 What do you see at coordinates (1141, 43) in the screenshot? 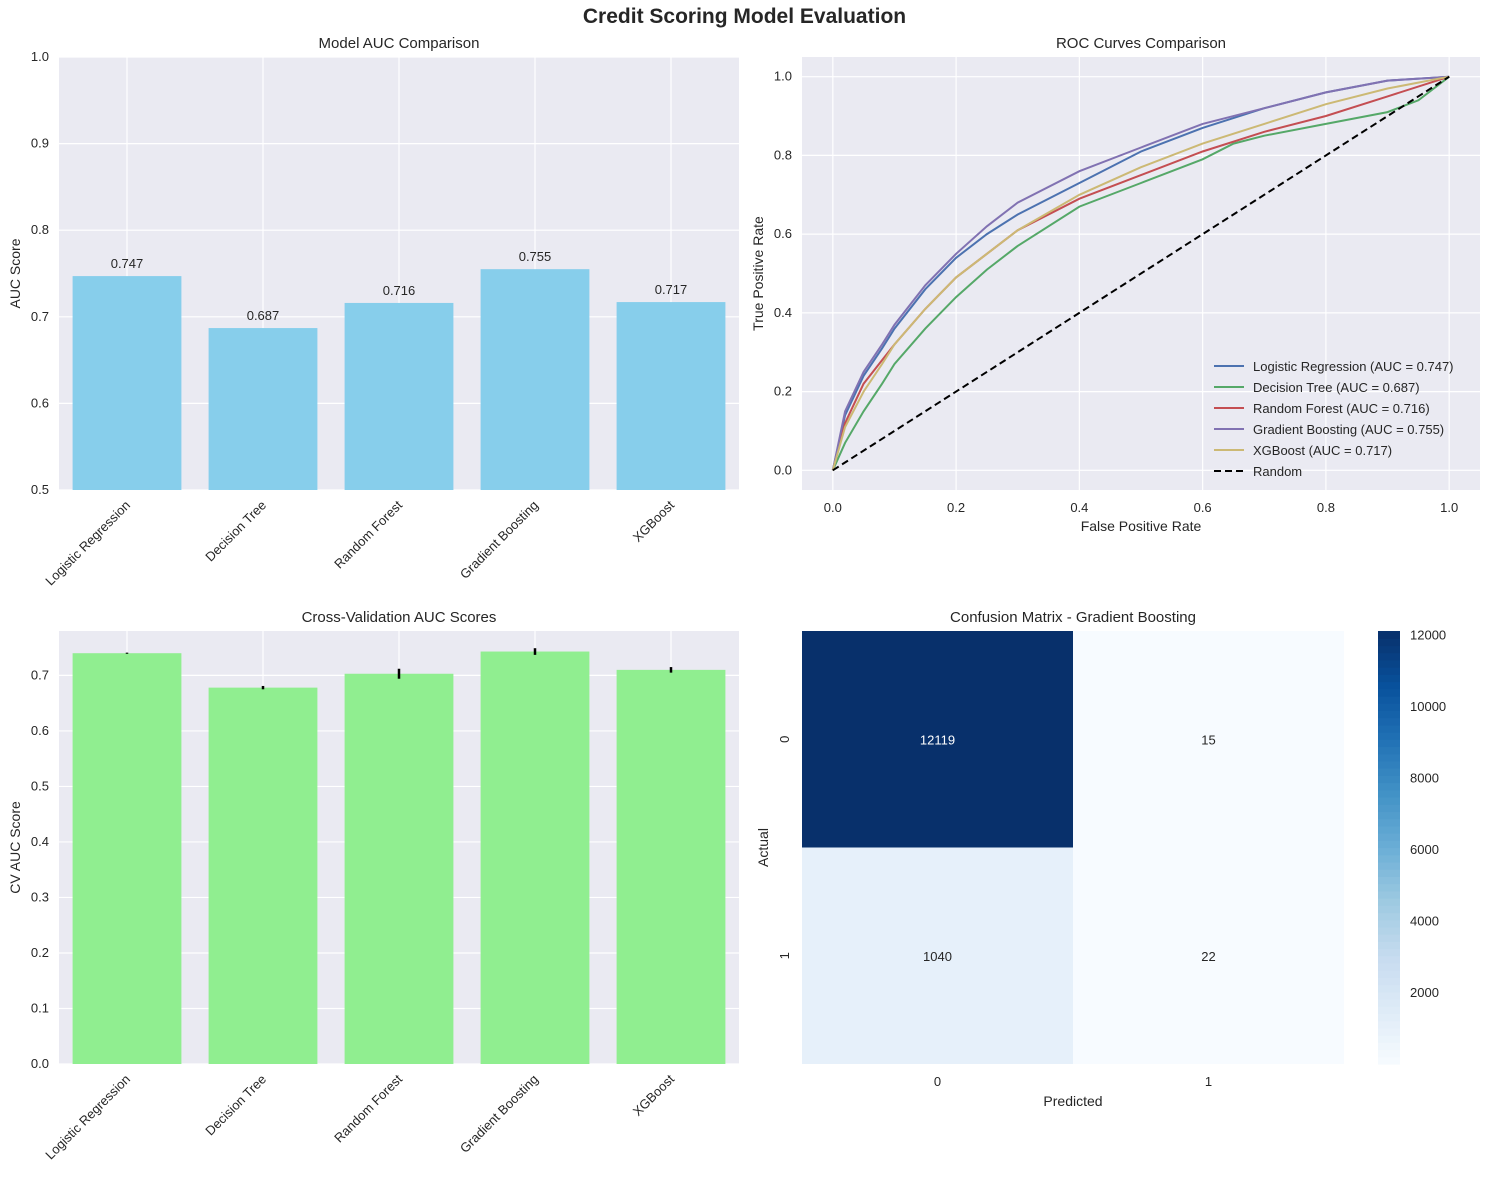
I see `roc-title: ROC Curves Comparison` at bounding box center [1141, 43].